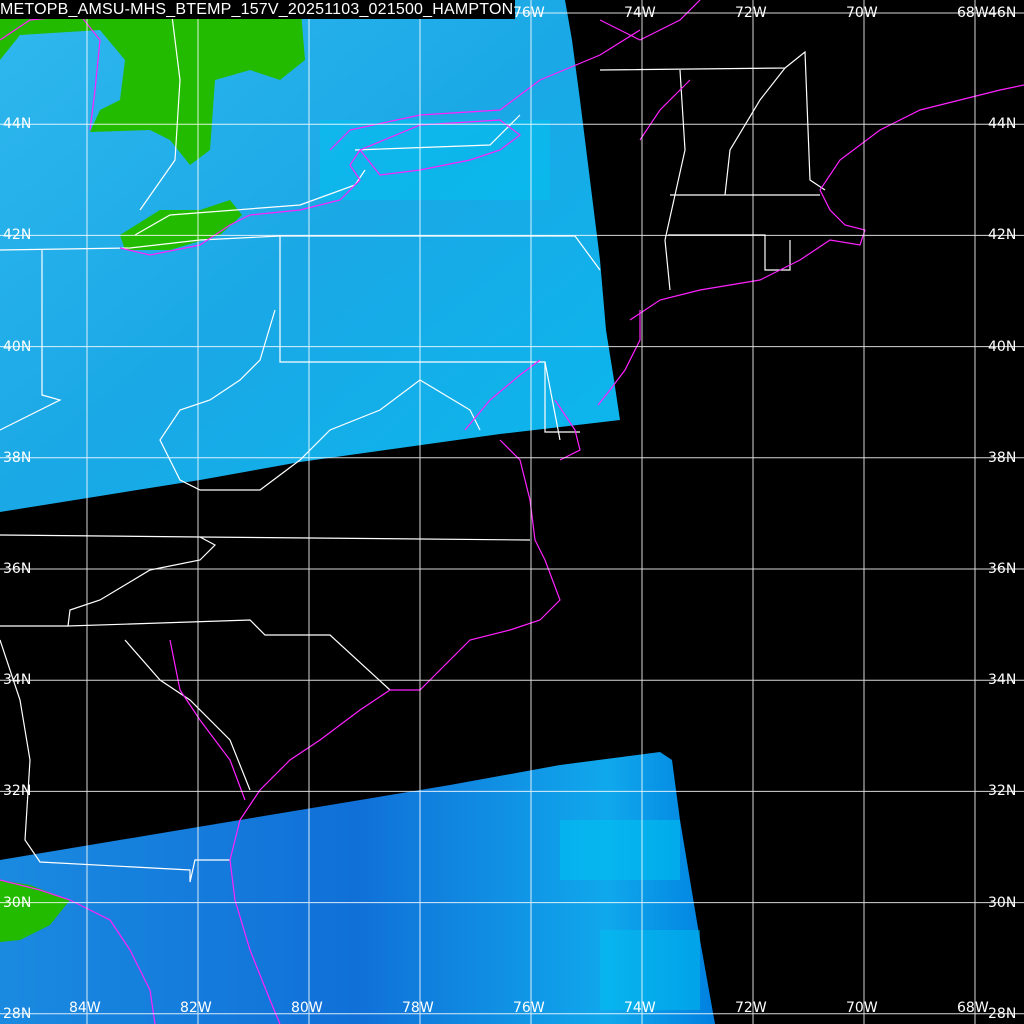  I want to click on lon-label-top: 76W, so click(529, 13).